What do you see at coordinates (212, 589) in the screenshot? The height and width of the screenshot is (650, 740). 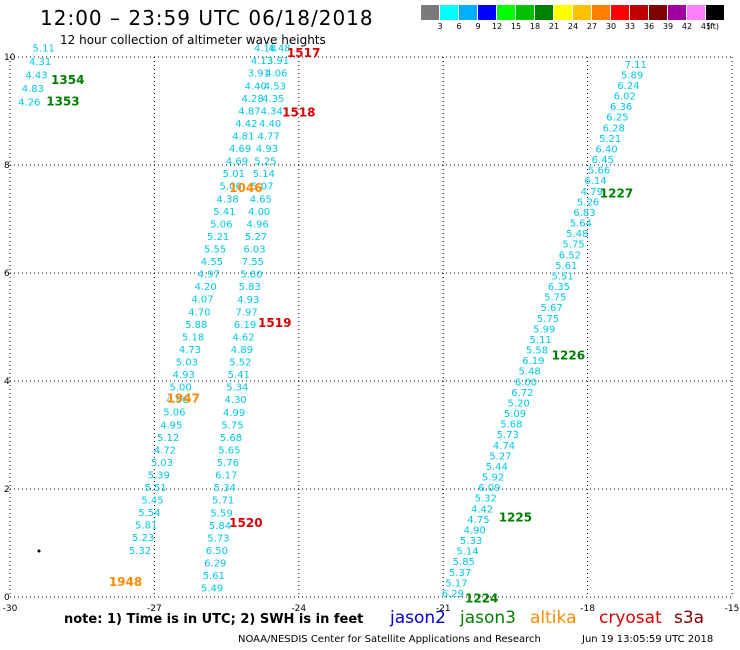 I see `wave-height-value: 5.49` at bounding box center [212, 589].